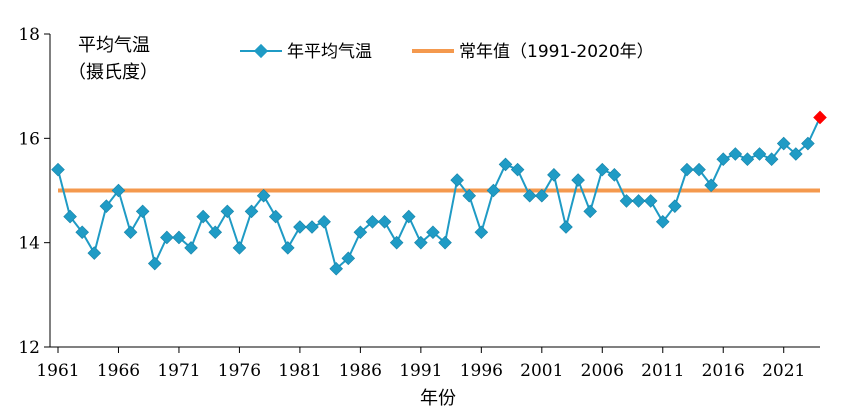  Describe the element at coordinates (820, 117) in the screenshot. I see `data-point-latest` at that location.